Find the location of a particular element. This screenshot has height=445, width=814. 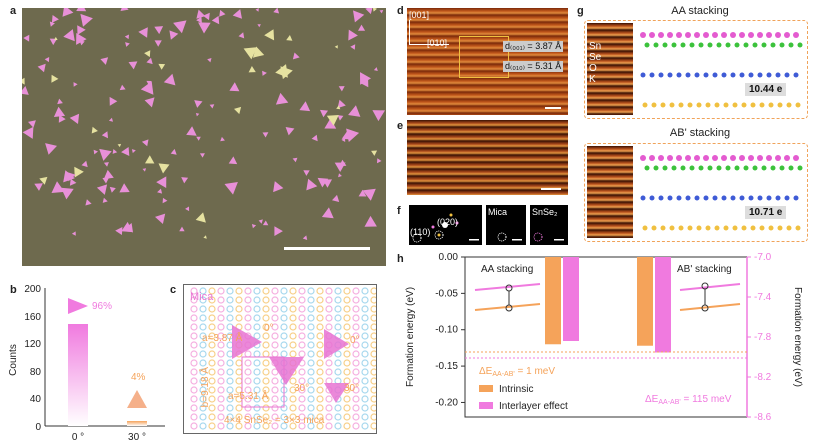

stem-aa is located at coordinates (610, 69).